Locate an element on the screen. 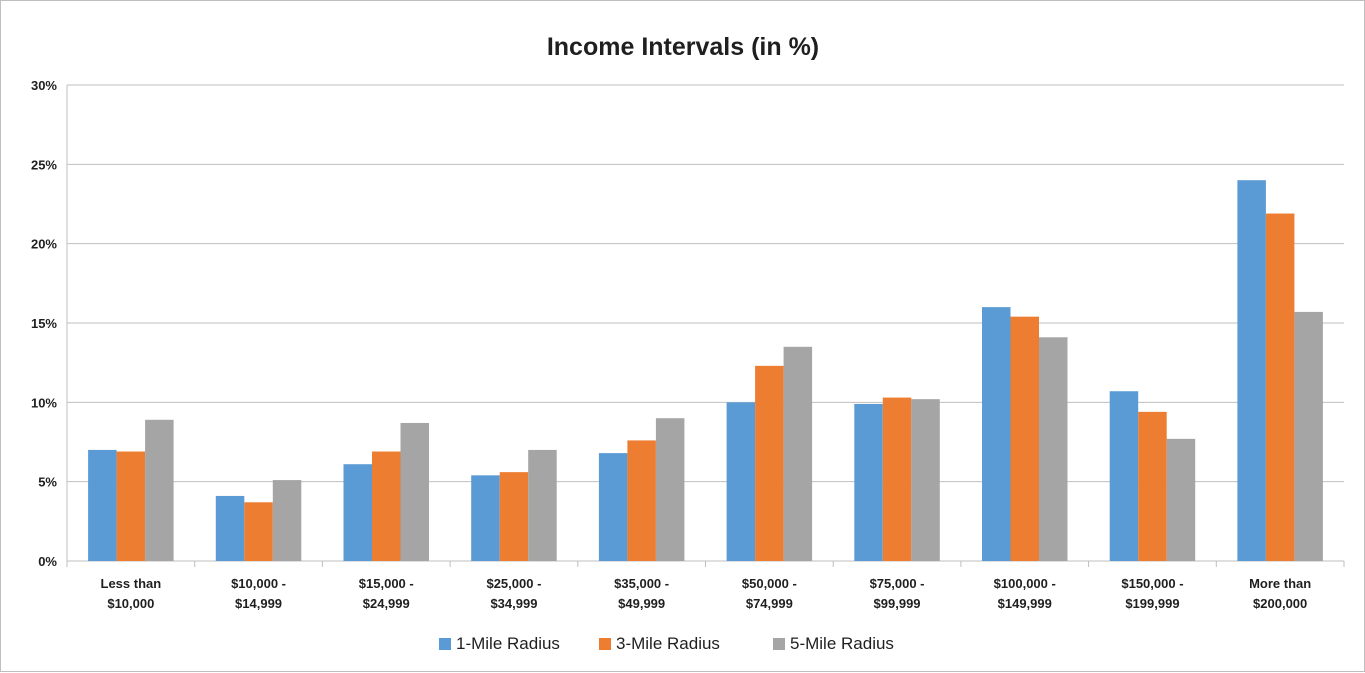  x-tick-label: $35,000 - is located at coordinates (641, 583).